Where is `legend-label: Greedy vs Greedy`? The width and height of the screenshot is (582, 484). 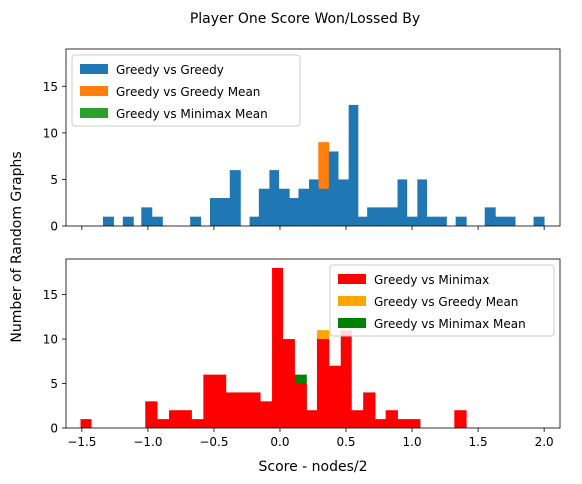
legend-label: Greedy vs Greedy is located at coordinates (170, 70).